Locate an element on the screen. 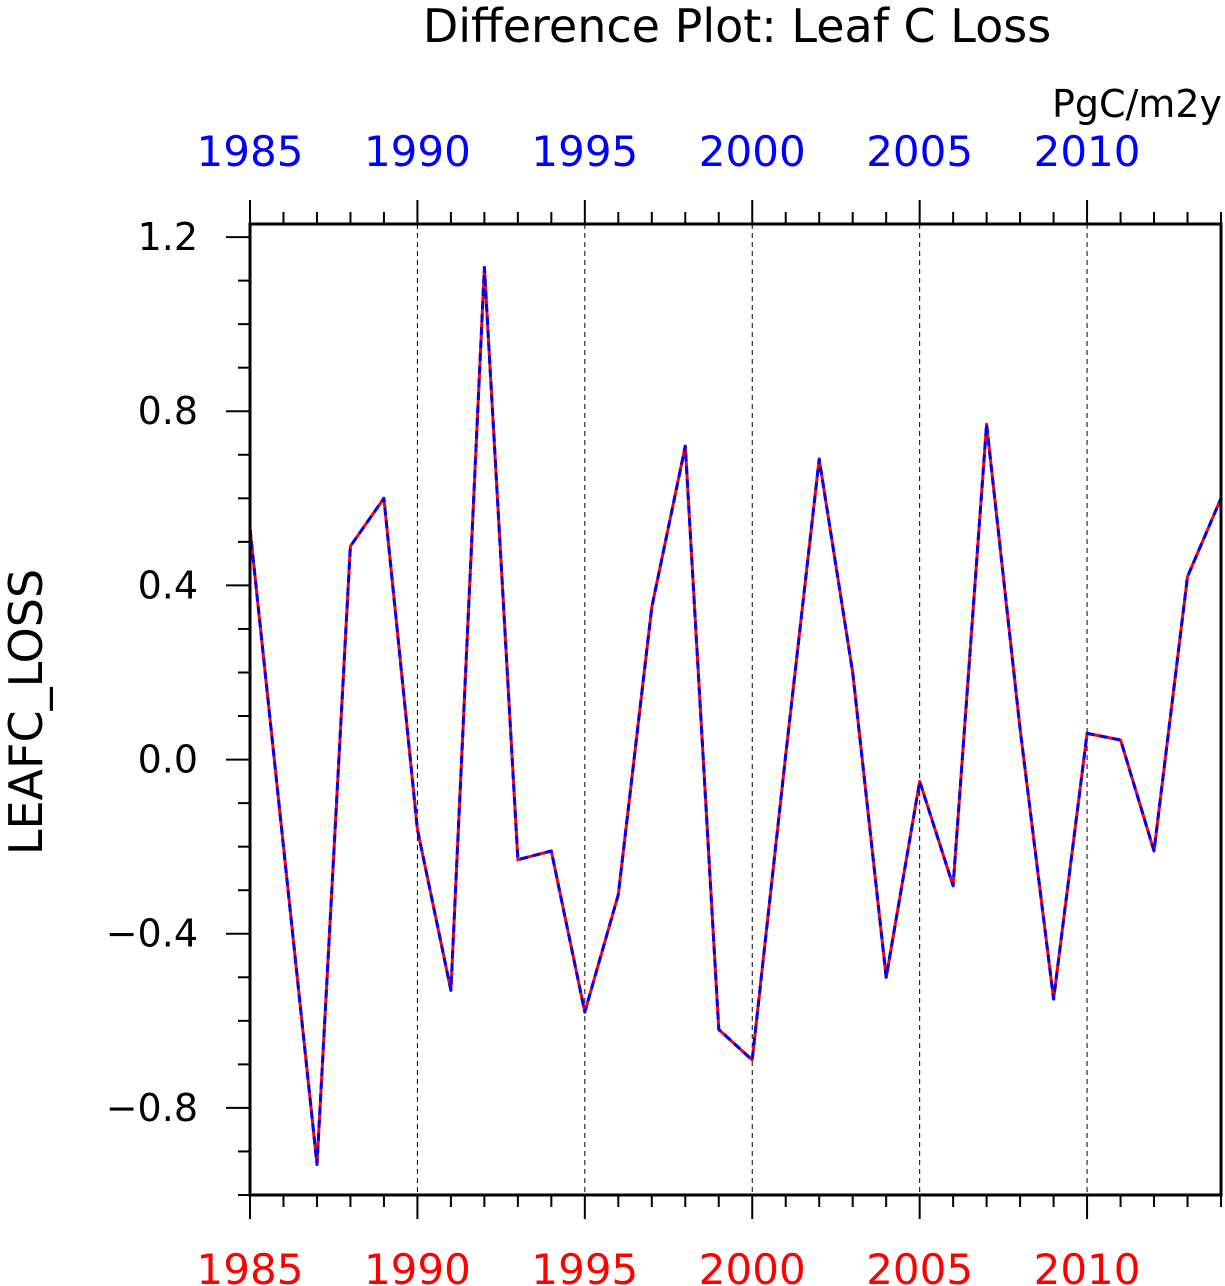  y-tick-label: 1.2 is located at coordinates (168, 237).